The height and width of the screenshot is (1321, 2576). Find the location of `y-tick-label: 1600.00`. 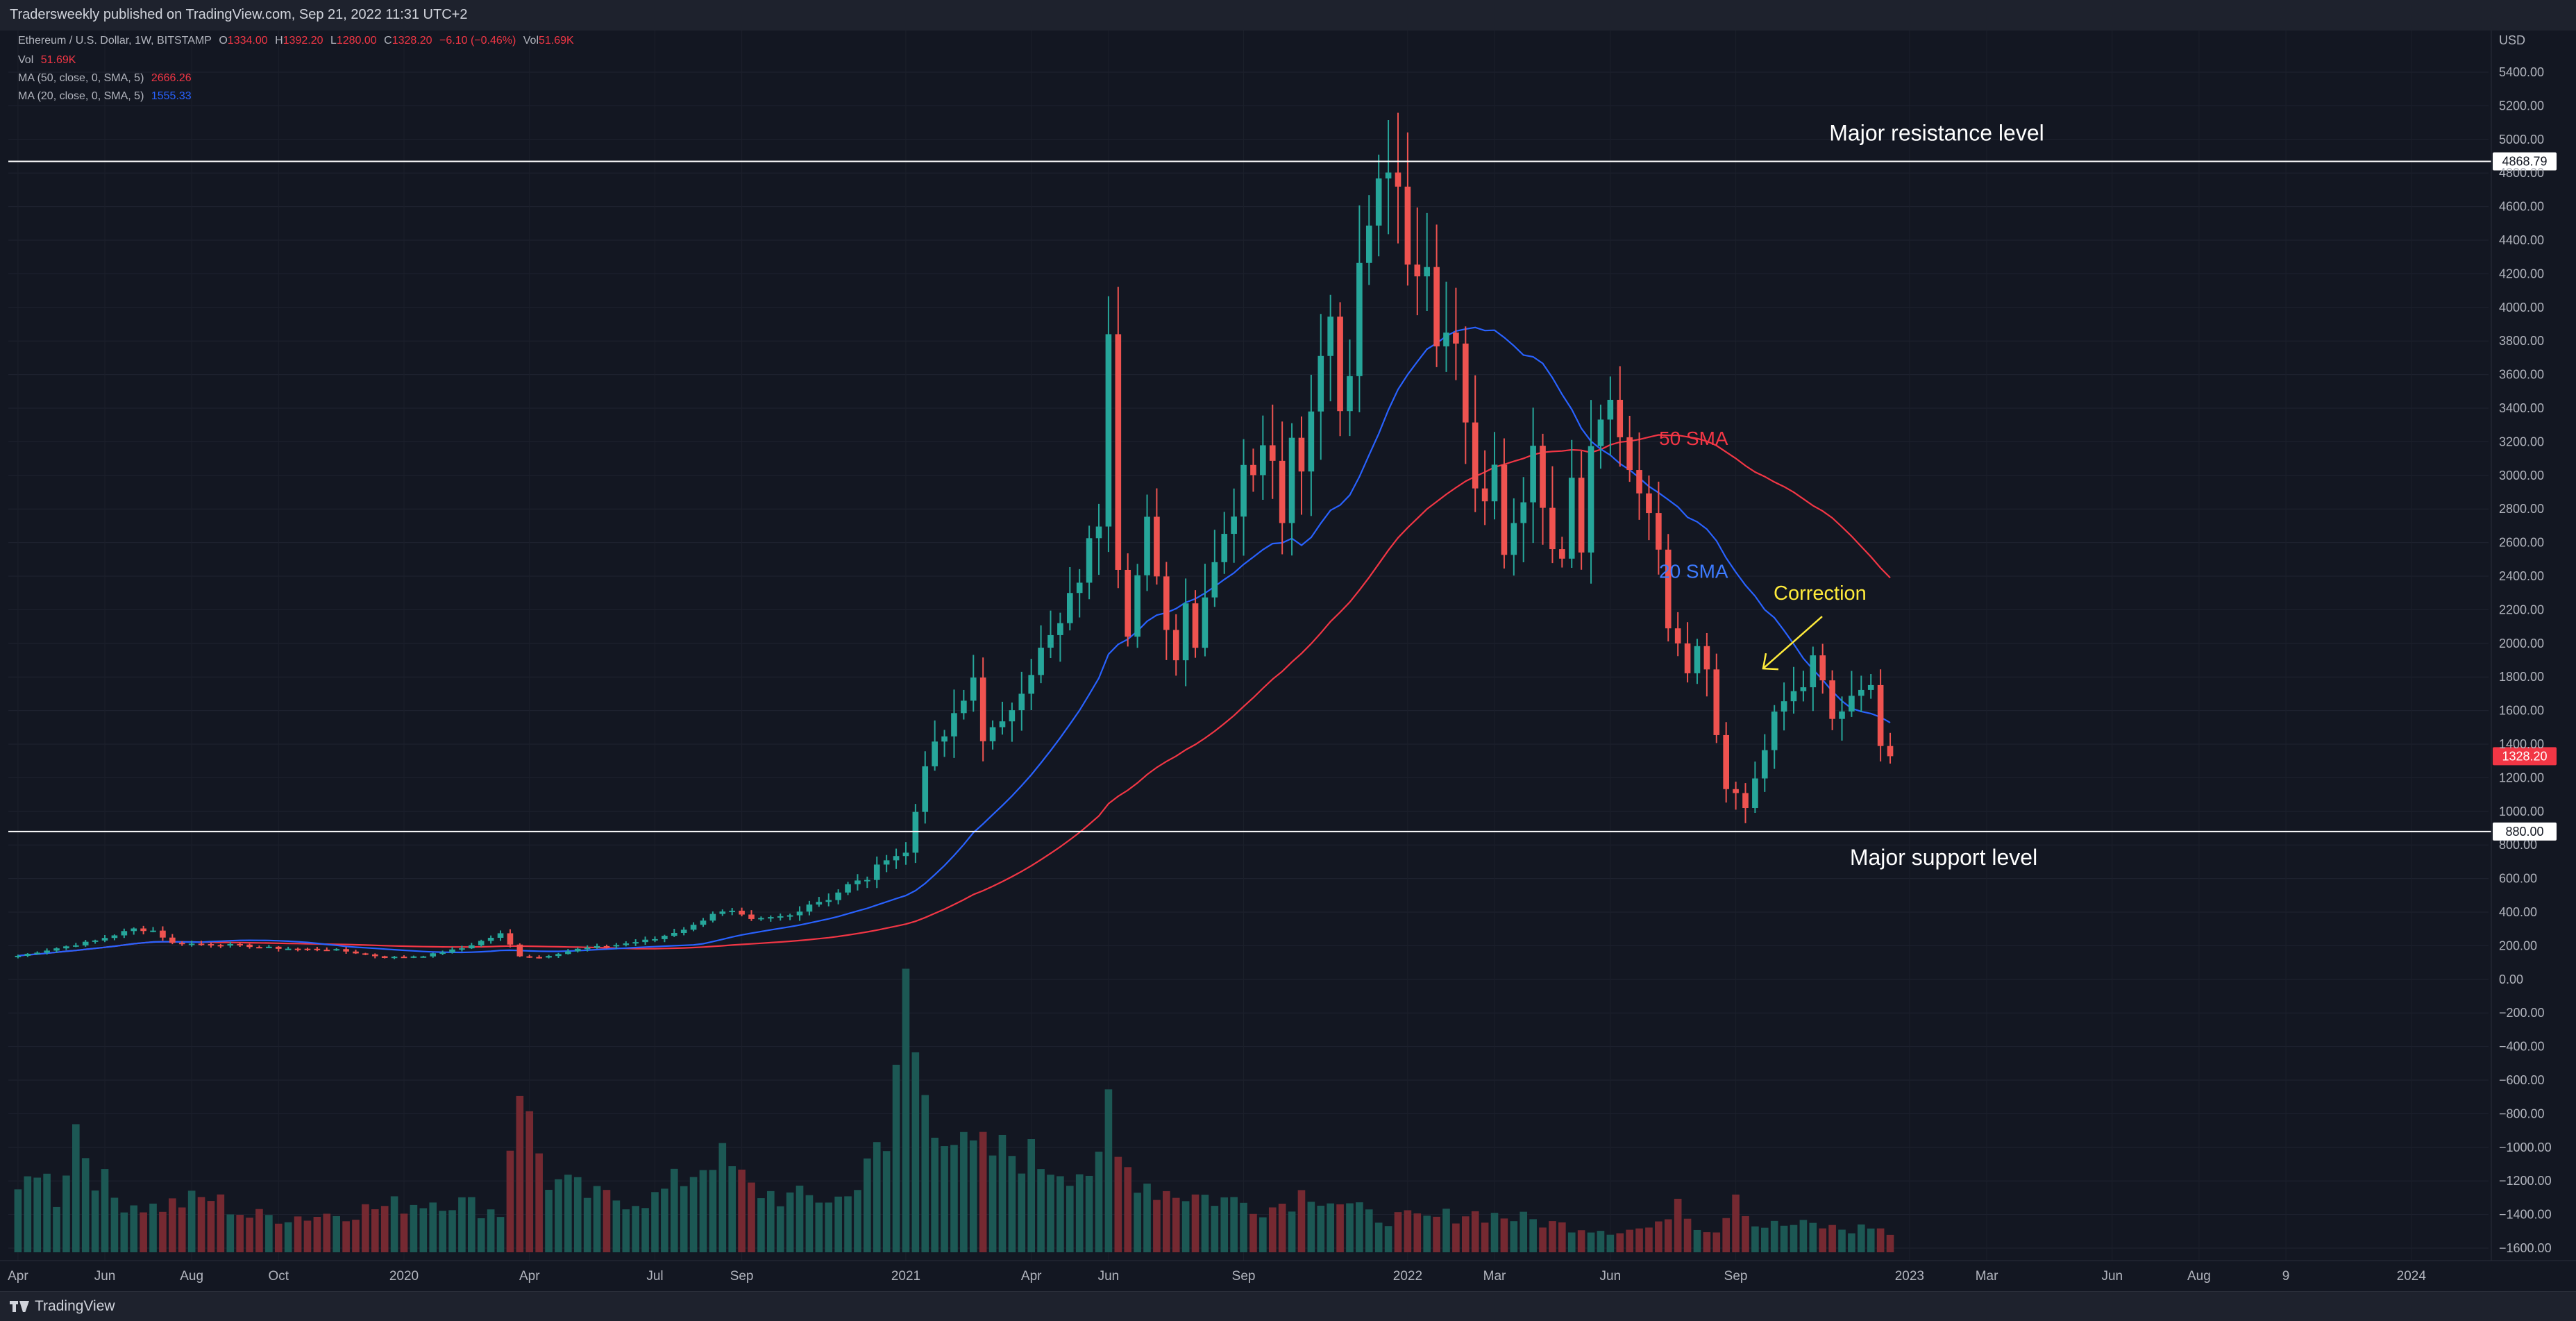

y-tick-label: 1600.00 is located at coordinates (2521, 711).